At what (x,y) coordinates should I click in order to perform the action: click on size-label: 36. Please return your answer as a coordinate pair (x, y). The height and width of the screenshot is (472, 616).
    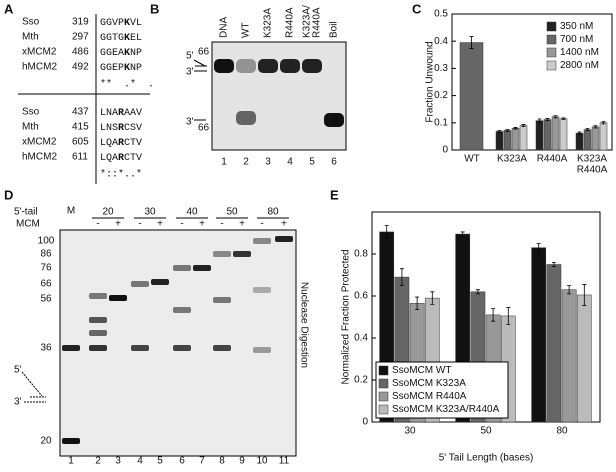
    Looking at the image, I should click on (46, 348).